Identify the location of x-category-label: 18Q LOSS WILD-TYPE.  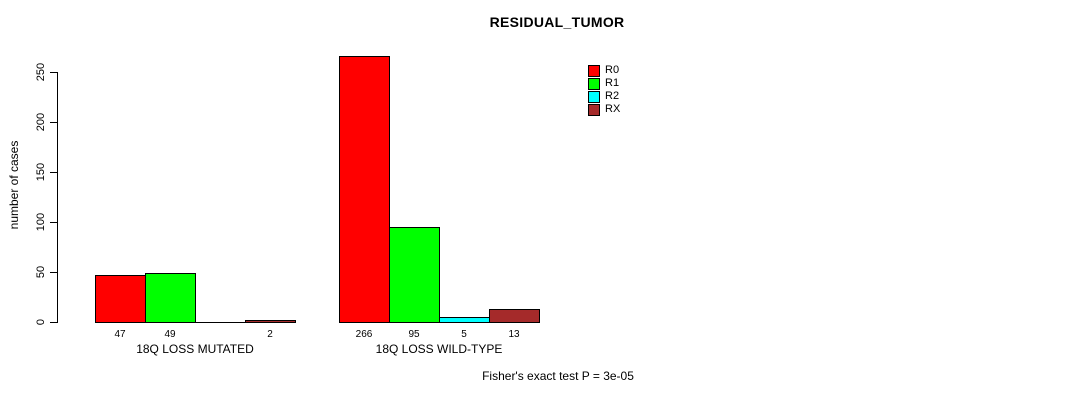
(439, 349).